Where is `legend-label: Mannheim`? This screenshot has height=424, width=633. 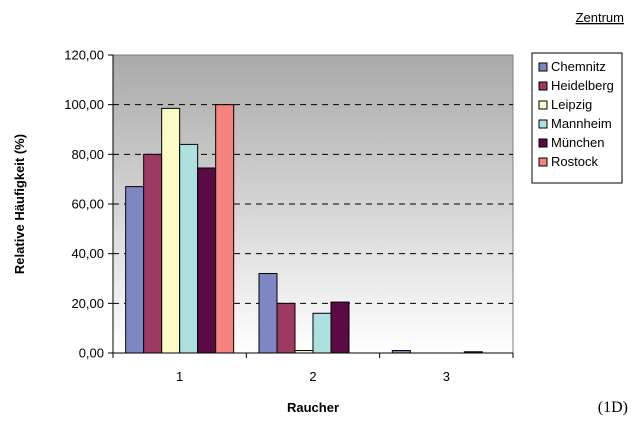 legend-label: Mannheim is located at coordinates (581, 123).